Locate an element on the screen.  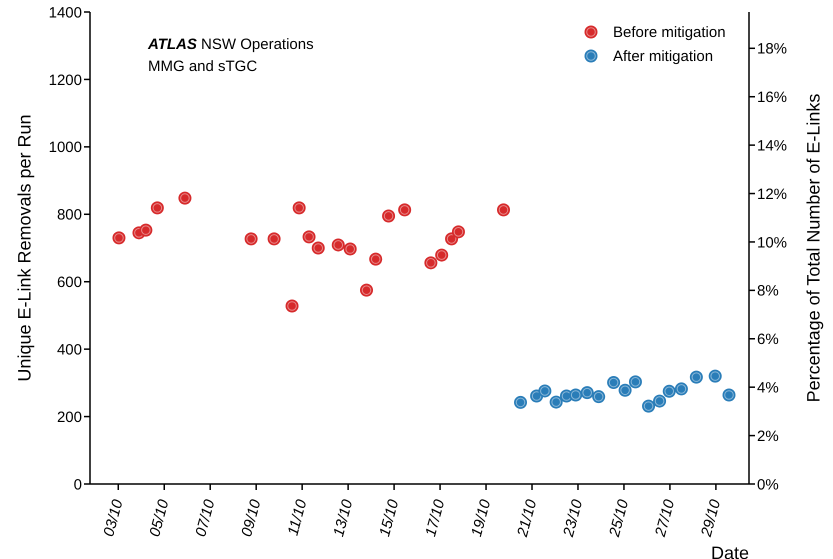
y2-tick-label: 6% is located at coordinates (768, 339).